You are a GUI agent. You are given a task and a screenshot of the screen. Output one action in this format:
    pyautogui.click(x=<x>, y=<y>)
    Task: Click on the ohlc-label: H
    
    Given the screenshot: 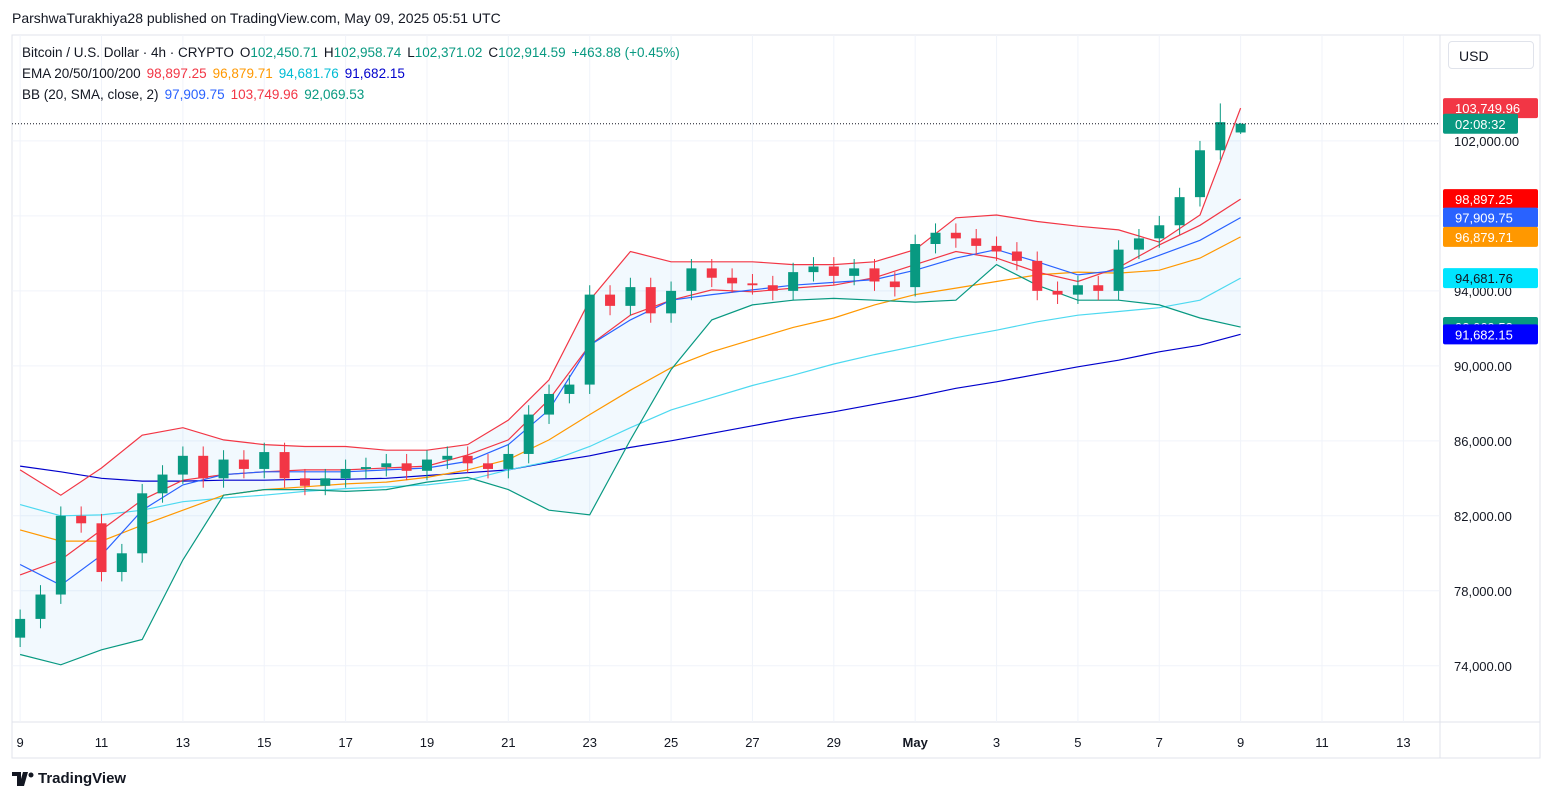 What is the action you would take?
    pyautogui.click(x=328, y=52)
    